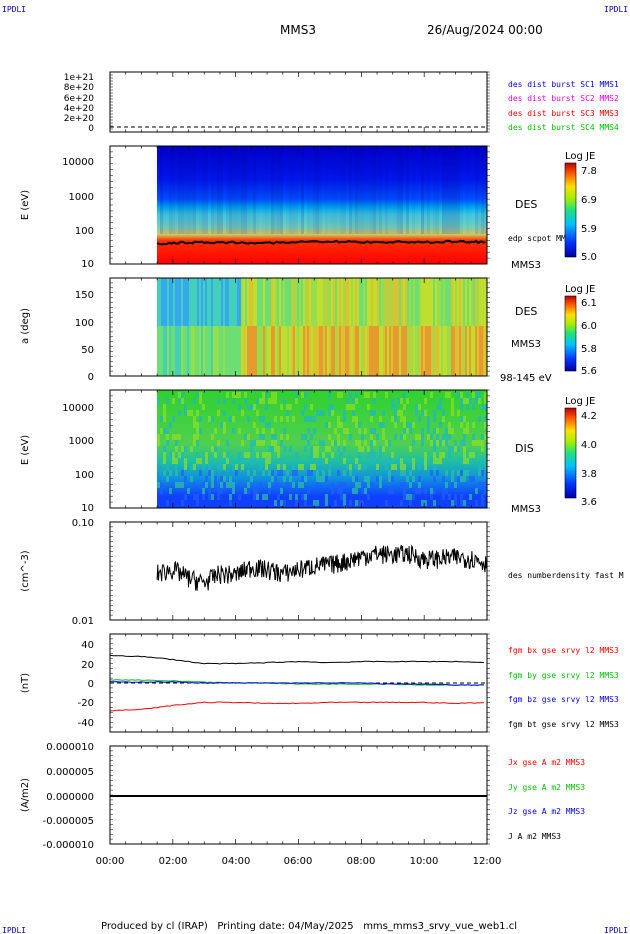 This screenshot has width=630, height=934. I want to click on spacecraft-title: MMS3, so click(298, 30).